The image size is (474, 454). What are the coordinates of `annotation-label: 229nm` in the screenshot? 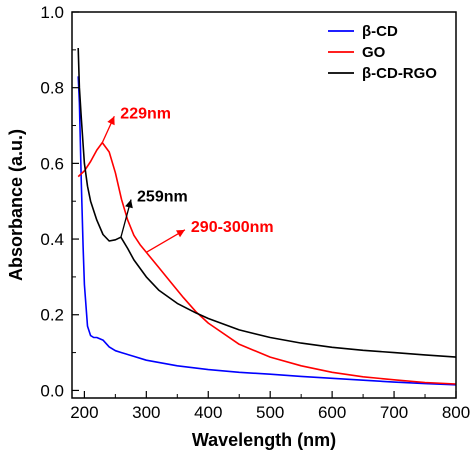 It's located at (145, 113).